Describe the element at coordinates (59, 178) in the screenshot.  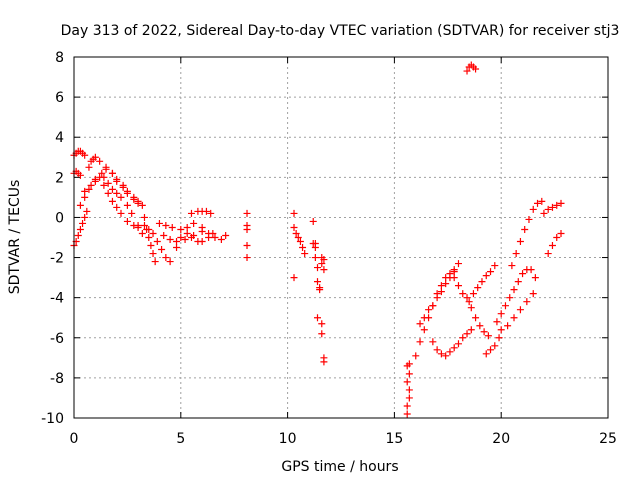
I see `y-tick-label: 2` at that location.